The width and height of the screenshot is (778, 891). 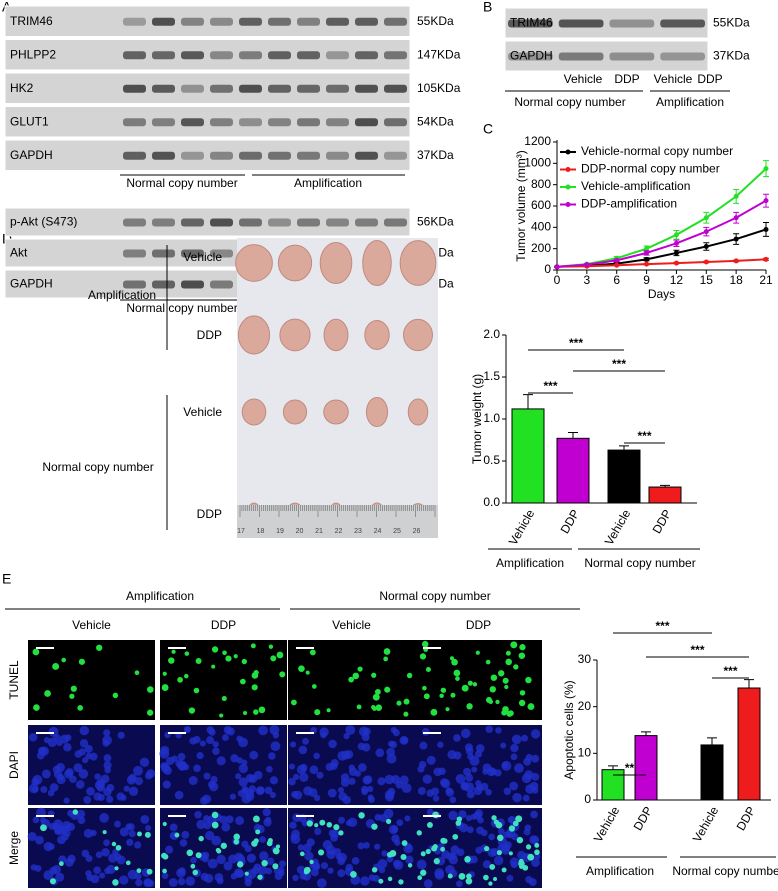 What do you see at coordinates (557, 280) in the screenshot?
I see `x-tick-label: 0` at bounding box center [557, 280].